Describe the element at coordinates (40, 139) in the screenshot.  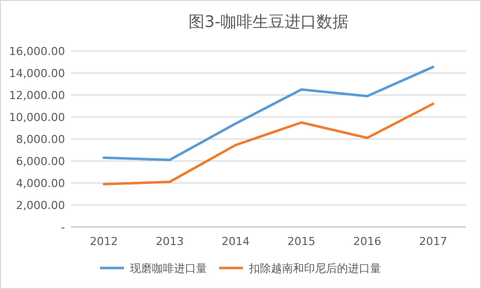
I see `y-tick-label: 8,000.00` at that location.